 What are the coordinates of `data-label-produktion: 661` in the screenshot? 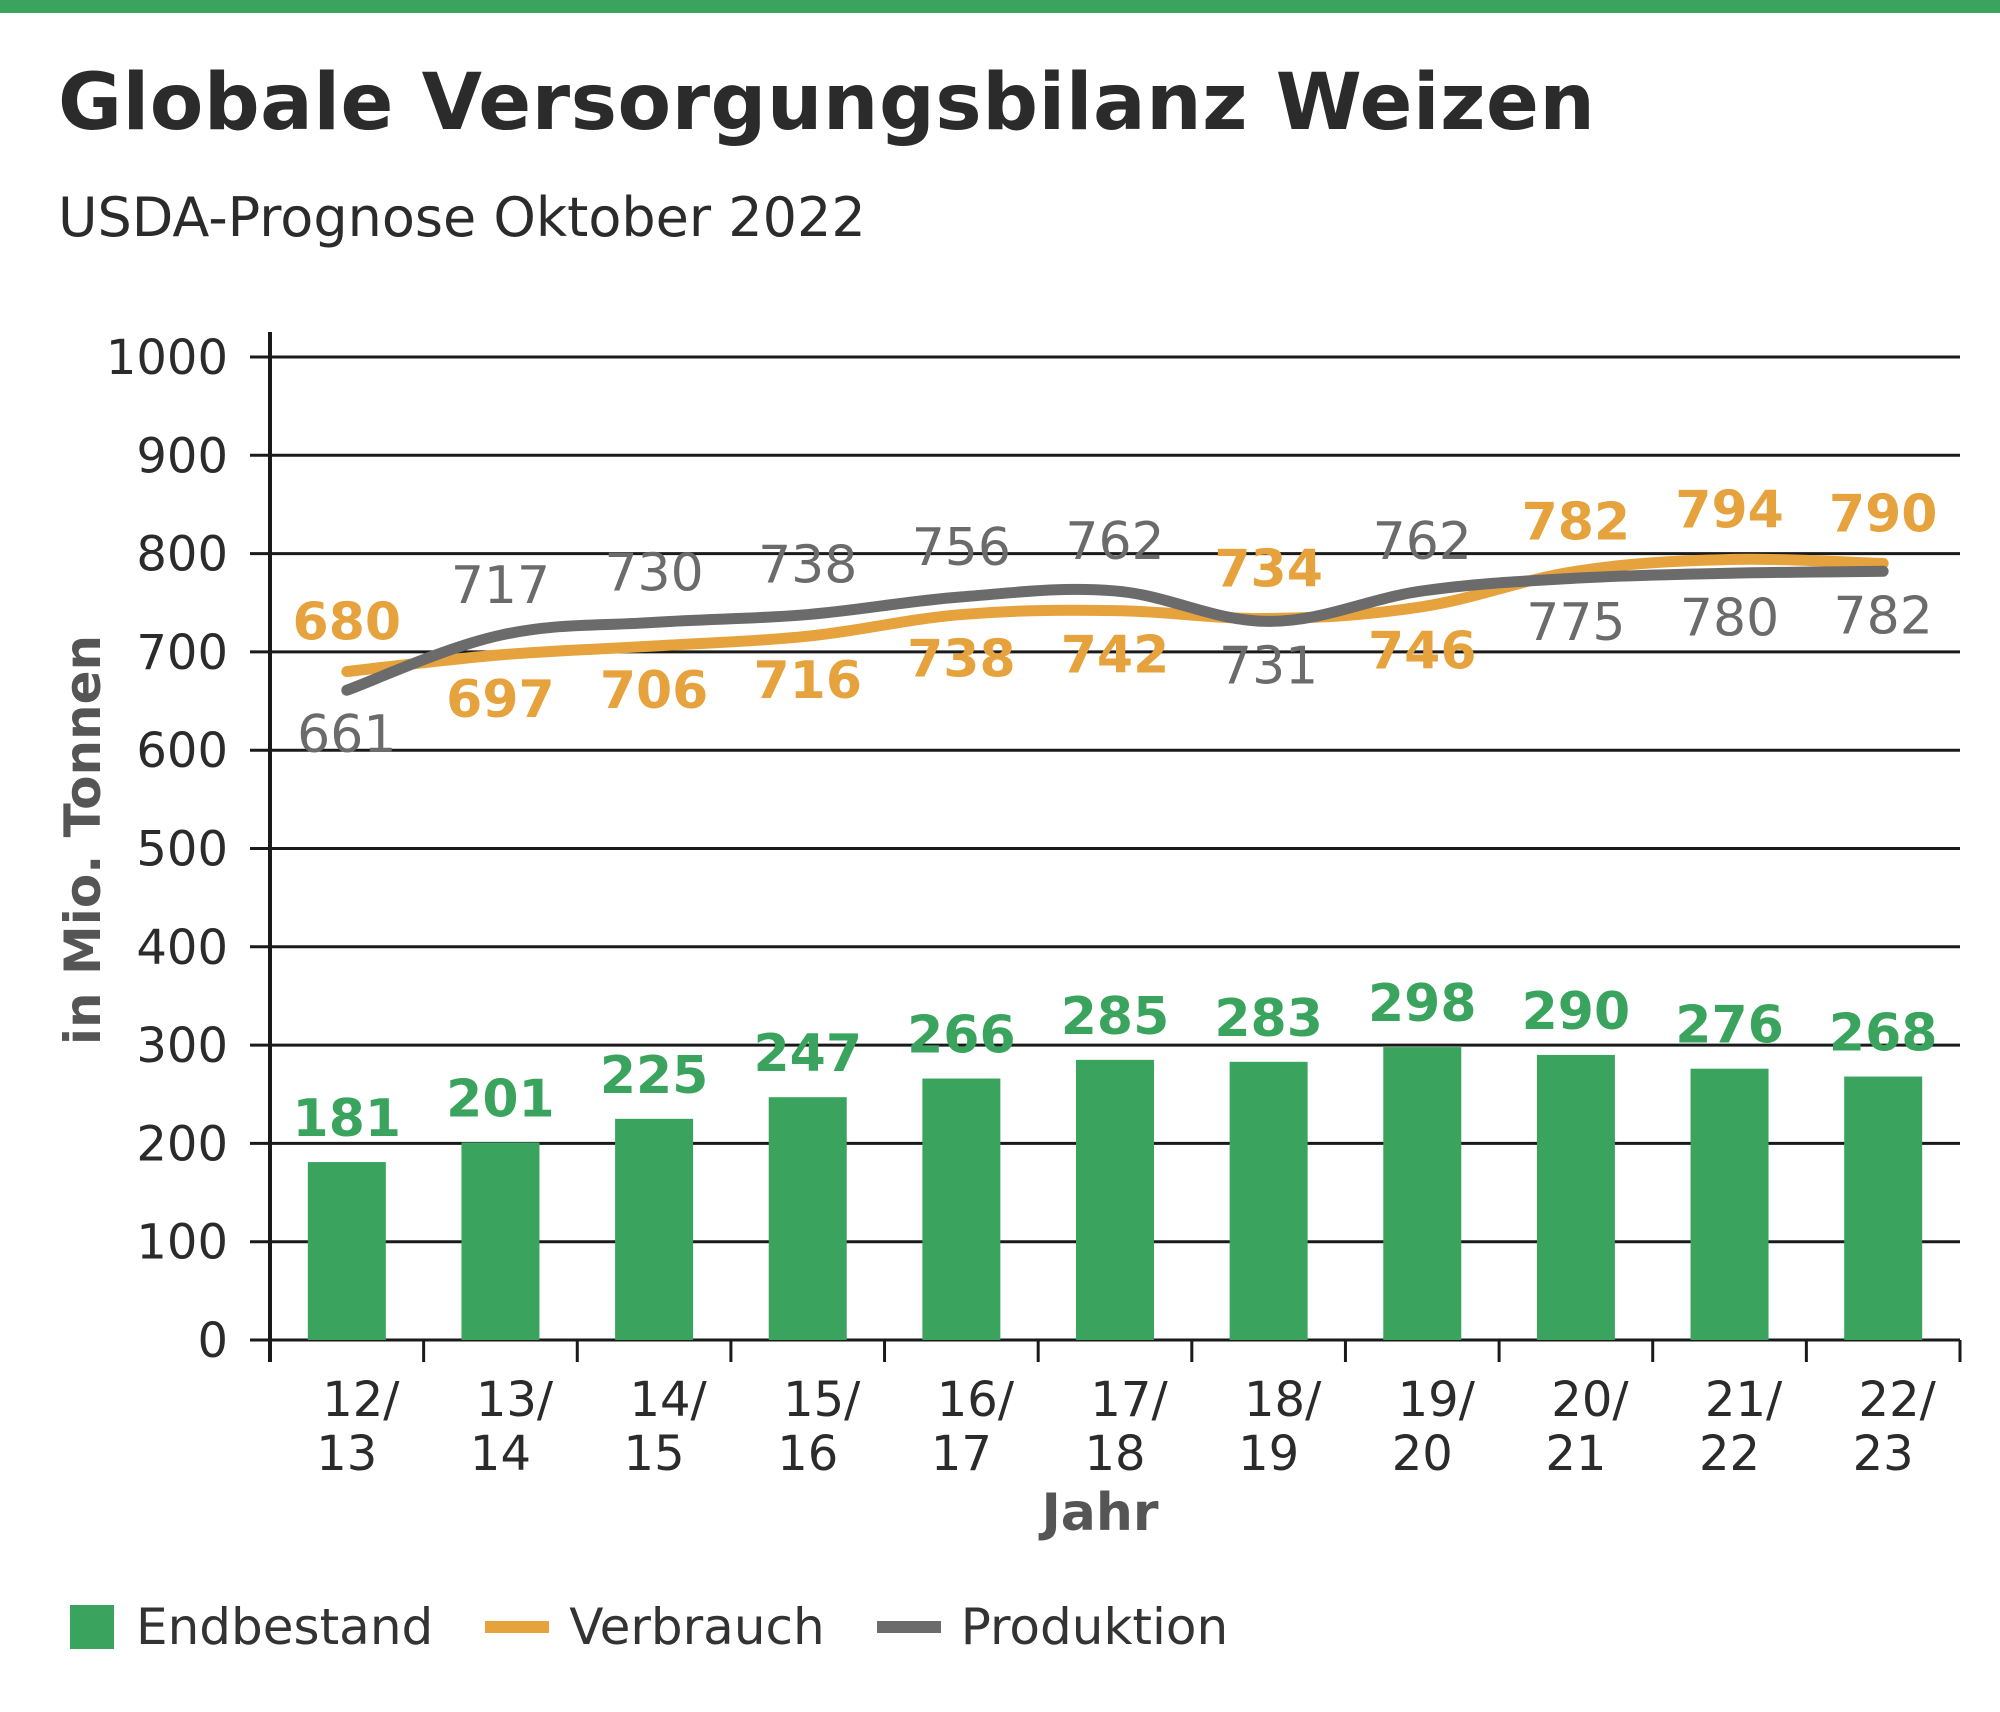 It's located at (346, 735).